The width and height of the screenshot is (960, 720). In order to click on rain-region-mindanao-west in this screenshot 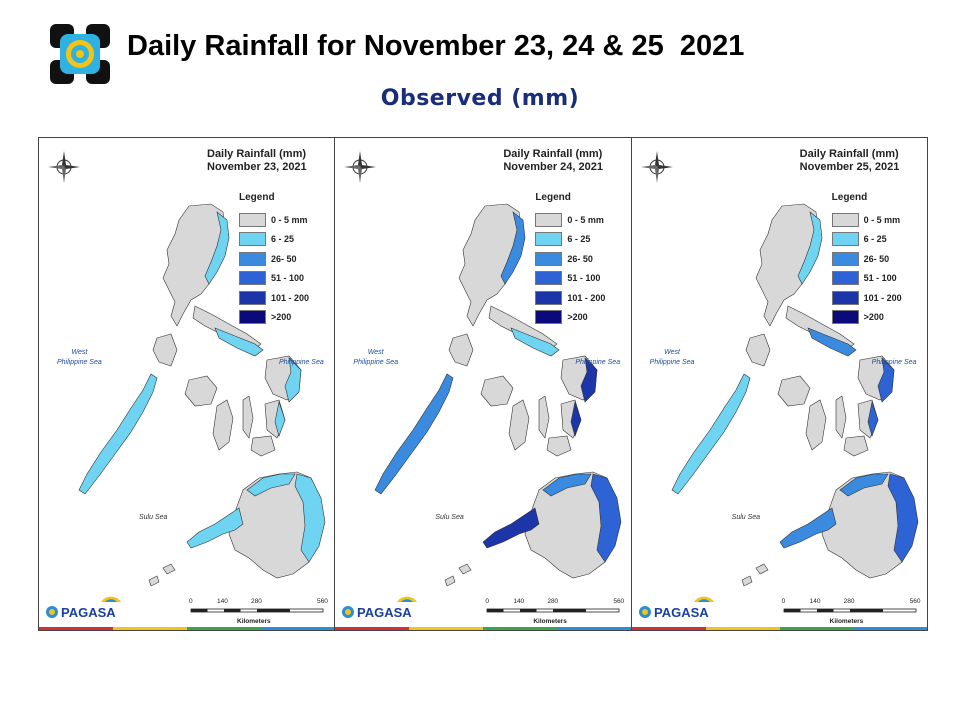, I will do `click(215, 528)`.